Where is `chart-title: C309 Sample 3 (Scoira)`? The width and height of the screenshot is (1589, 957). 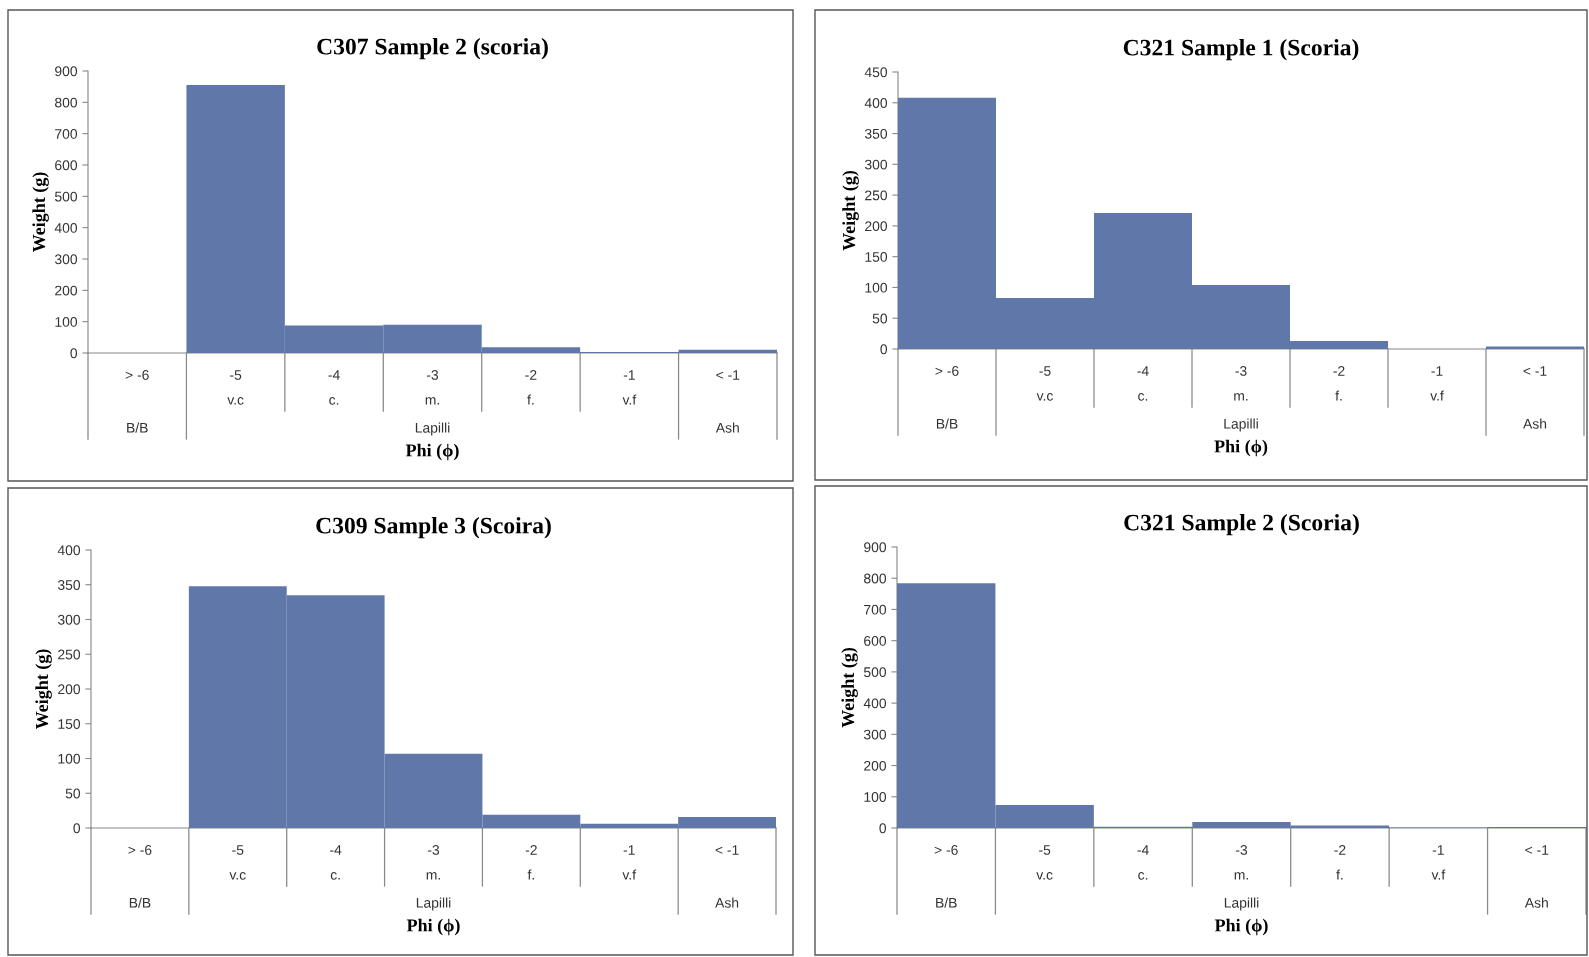
chart-title: C309 Sample 3 (Scoira) is located at coordinates (433, 527).